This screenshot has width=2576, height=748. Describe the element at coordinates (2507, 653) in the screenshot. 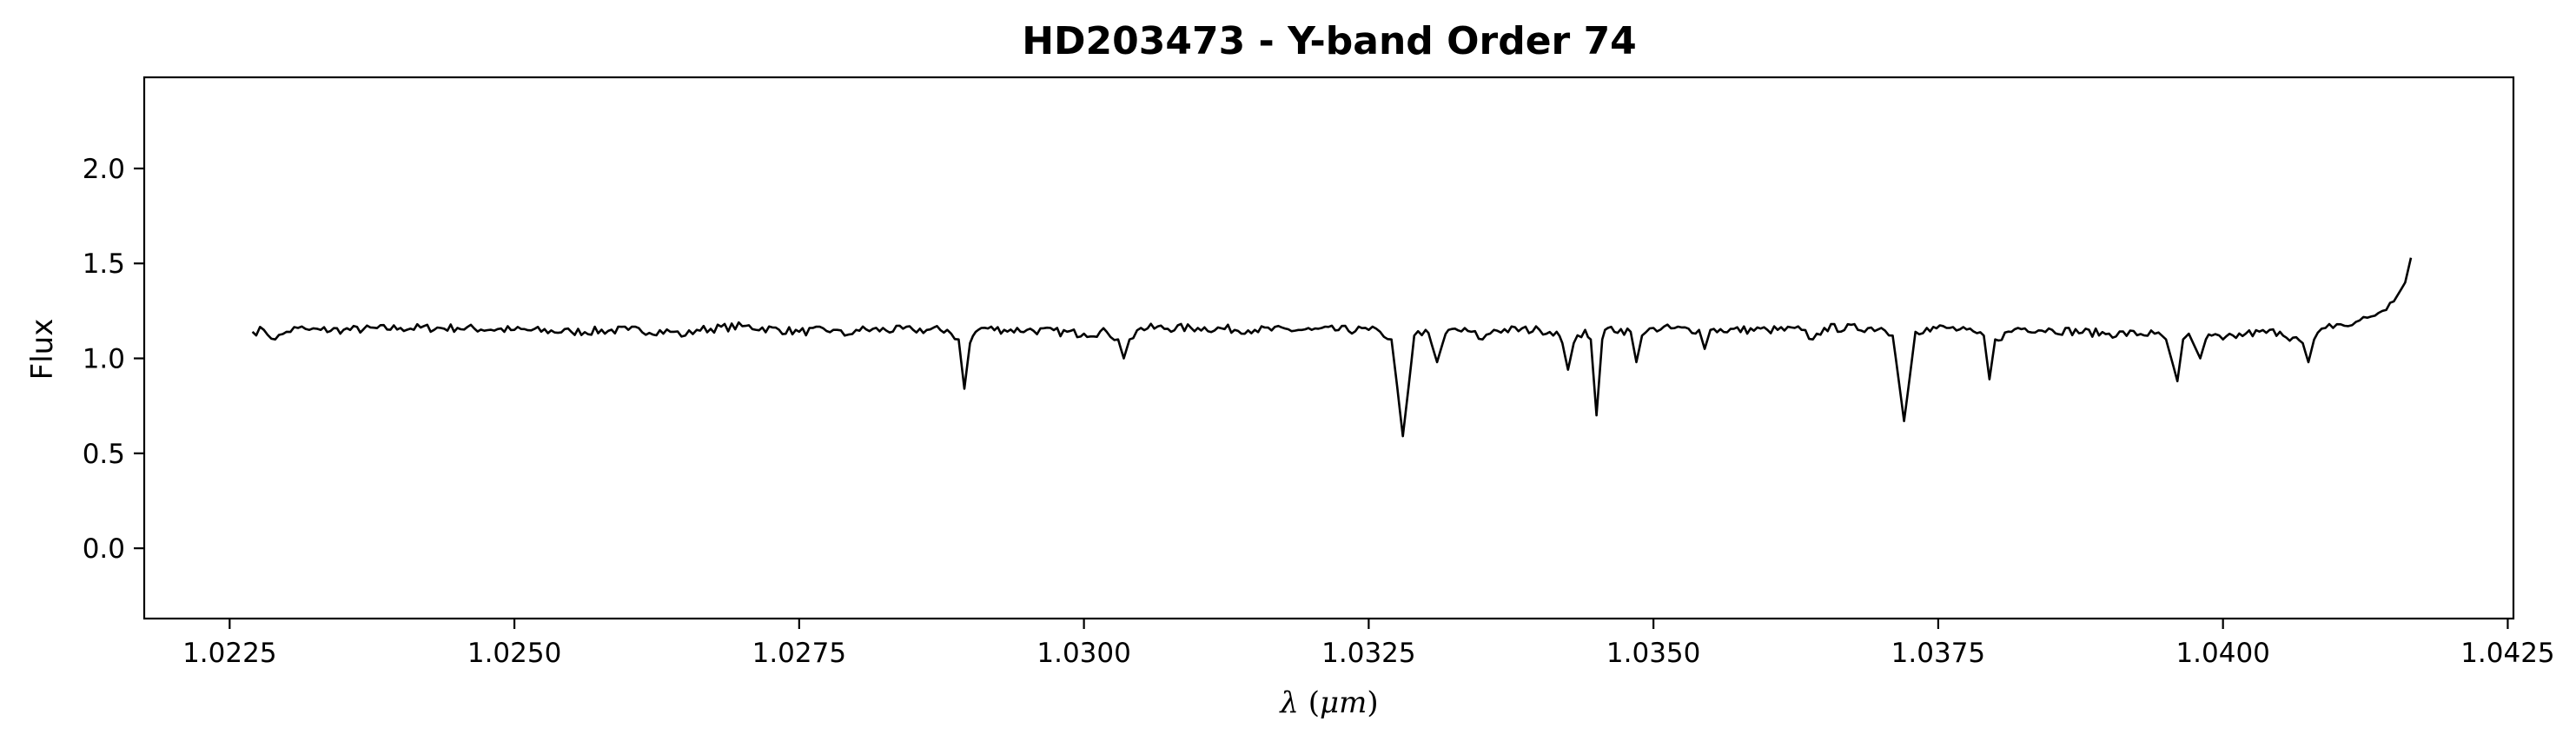

I see `x-tick-label: 1.0425` at that location.